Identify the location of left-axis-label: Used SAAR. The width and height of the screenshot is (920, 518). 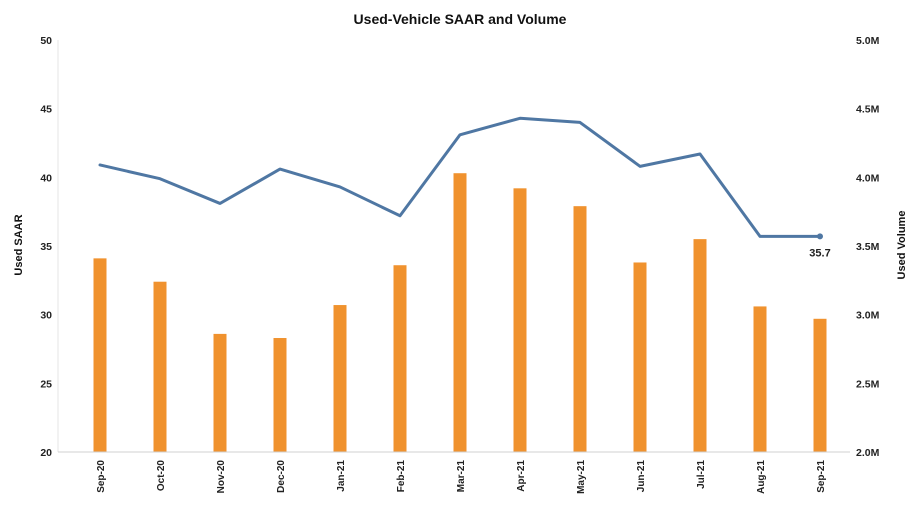
(19, 244).